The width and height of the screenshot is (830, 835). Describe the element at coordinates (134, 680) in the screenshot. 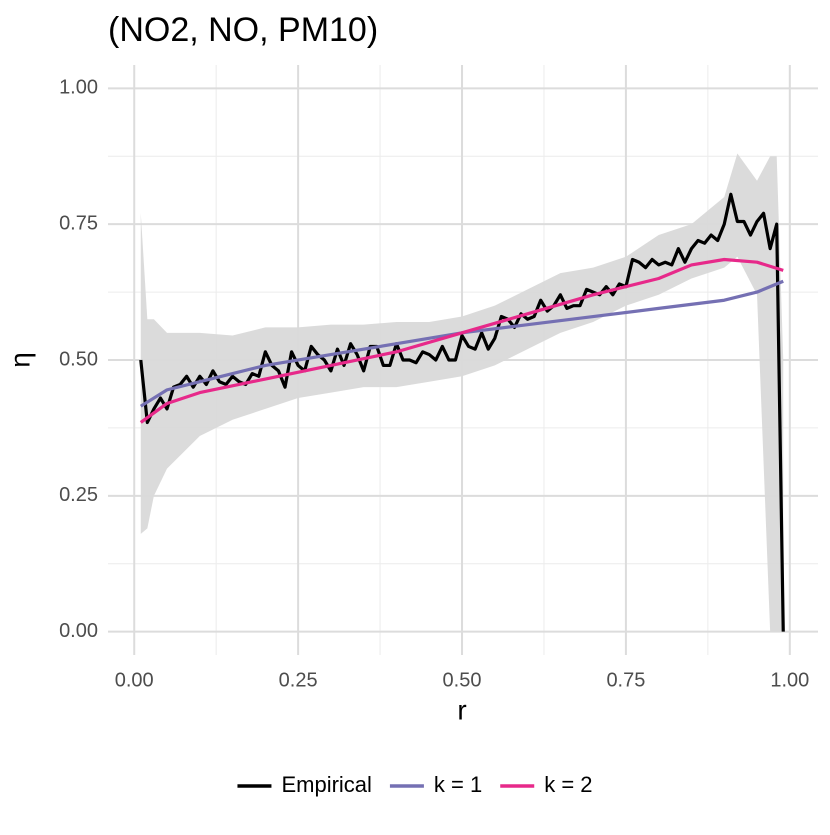

I see `x-tick-label: 0.00` at that location.